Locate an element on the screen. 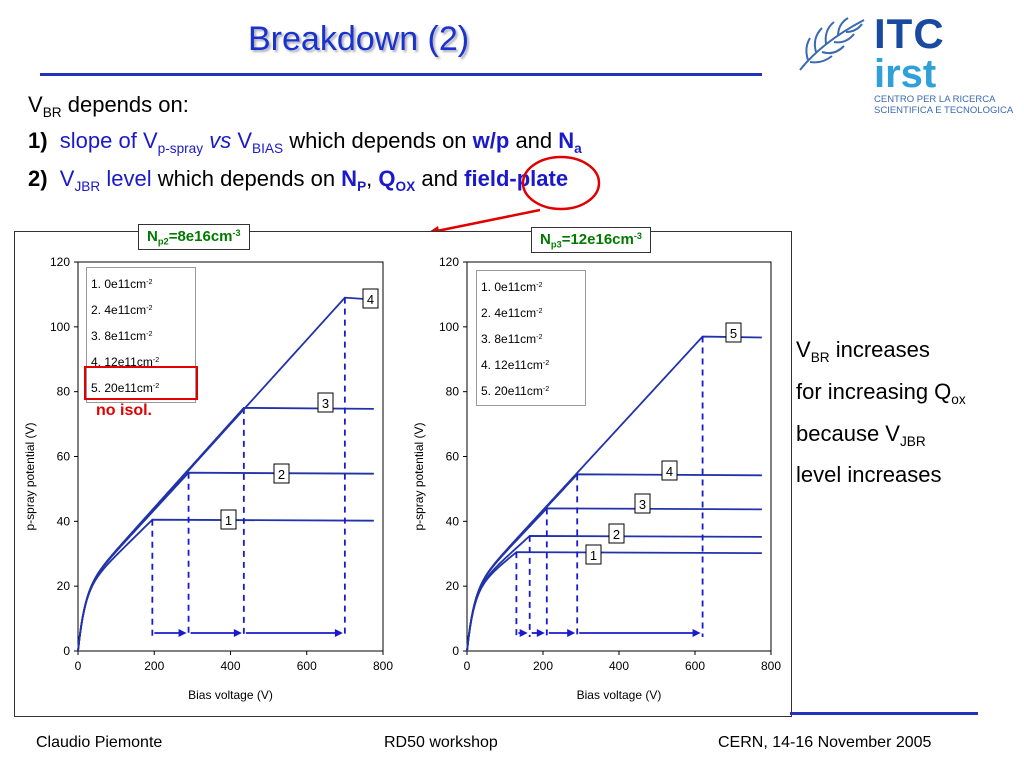 This screenshot has height=768, width=1024. x-axis-label: Bias voltage (V) is located at coordinates (230, 695).